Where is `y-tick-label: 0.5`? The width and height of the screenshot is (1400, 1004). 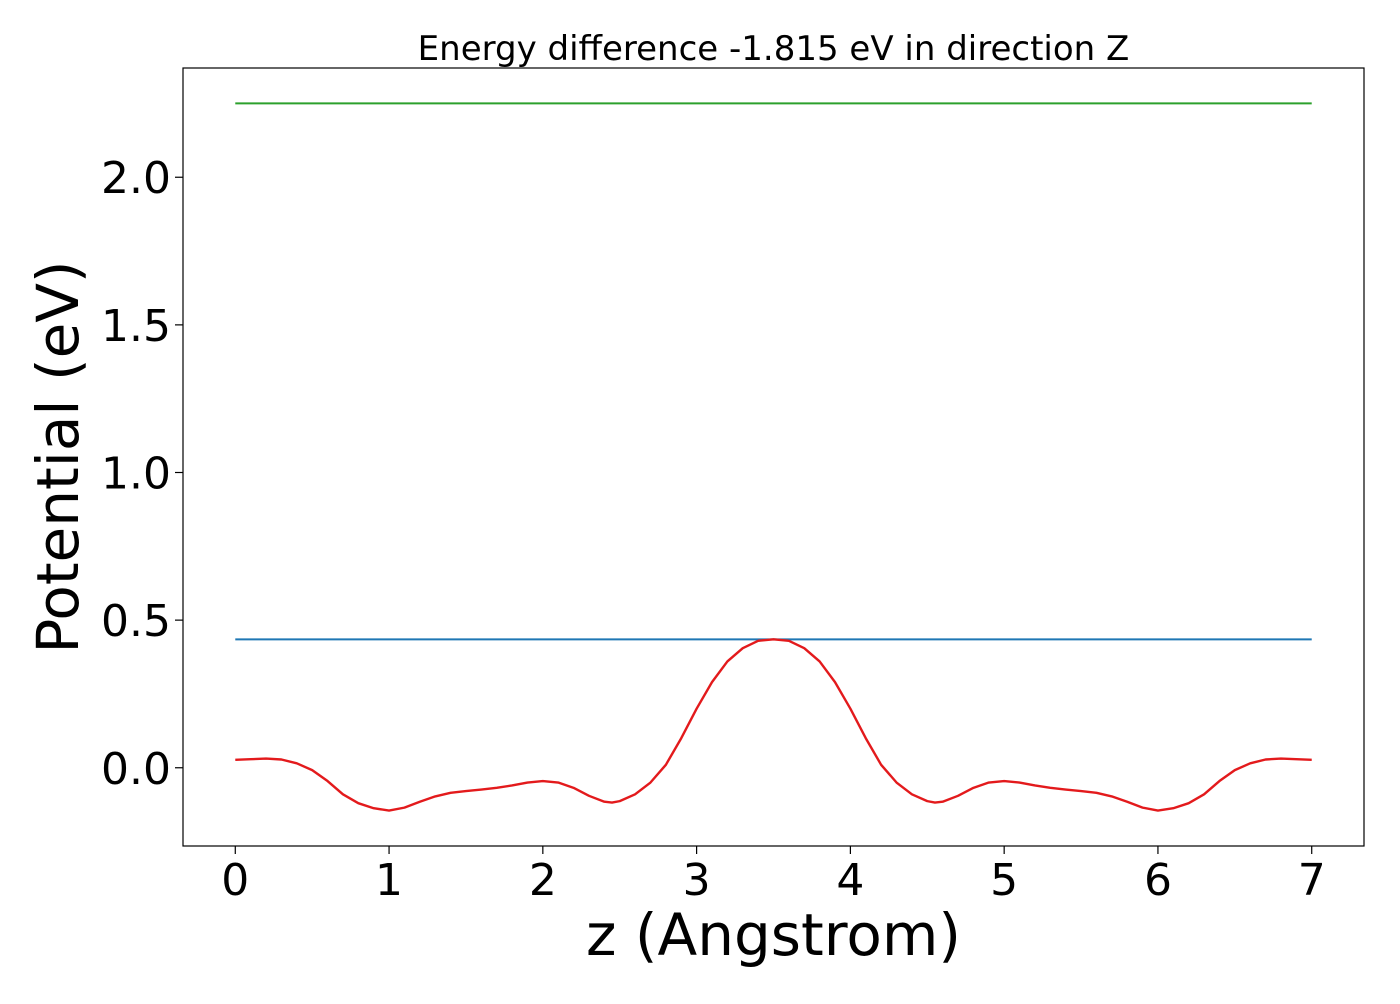
y-tick-label: 0.5 is located at coordinates (136, 621).